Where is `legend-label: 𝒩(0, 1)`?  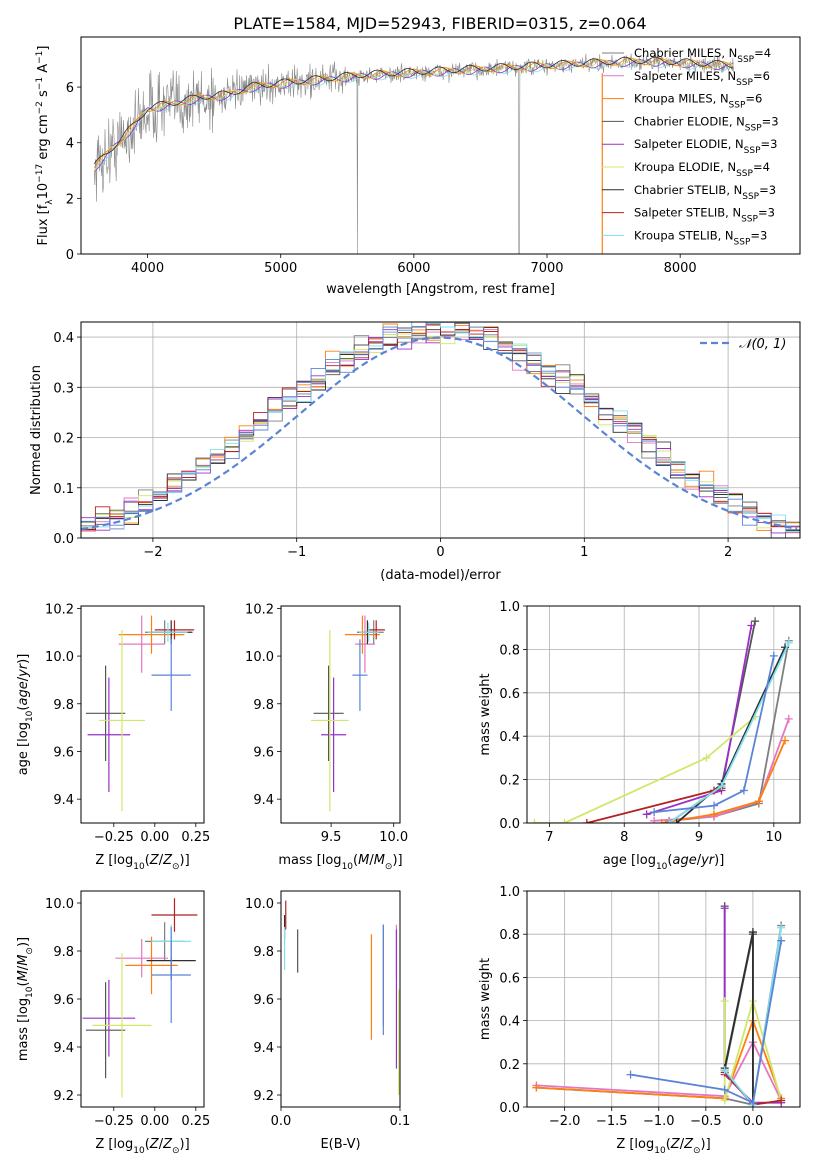 legend-label: 𝒩(0, 1) is located at coordinates (762, 344).